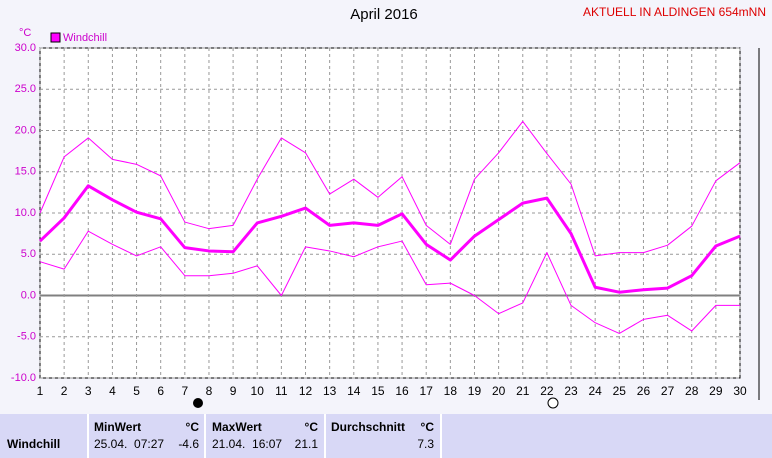 Image resolution: width=772 pixels, height=458 pixels. Describe the element at coordinates (523, 391) in the screenshot. I see `x-tick-label: 21` at that location.